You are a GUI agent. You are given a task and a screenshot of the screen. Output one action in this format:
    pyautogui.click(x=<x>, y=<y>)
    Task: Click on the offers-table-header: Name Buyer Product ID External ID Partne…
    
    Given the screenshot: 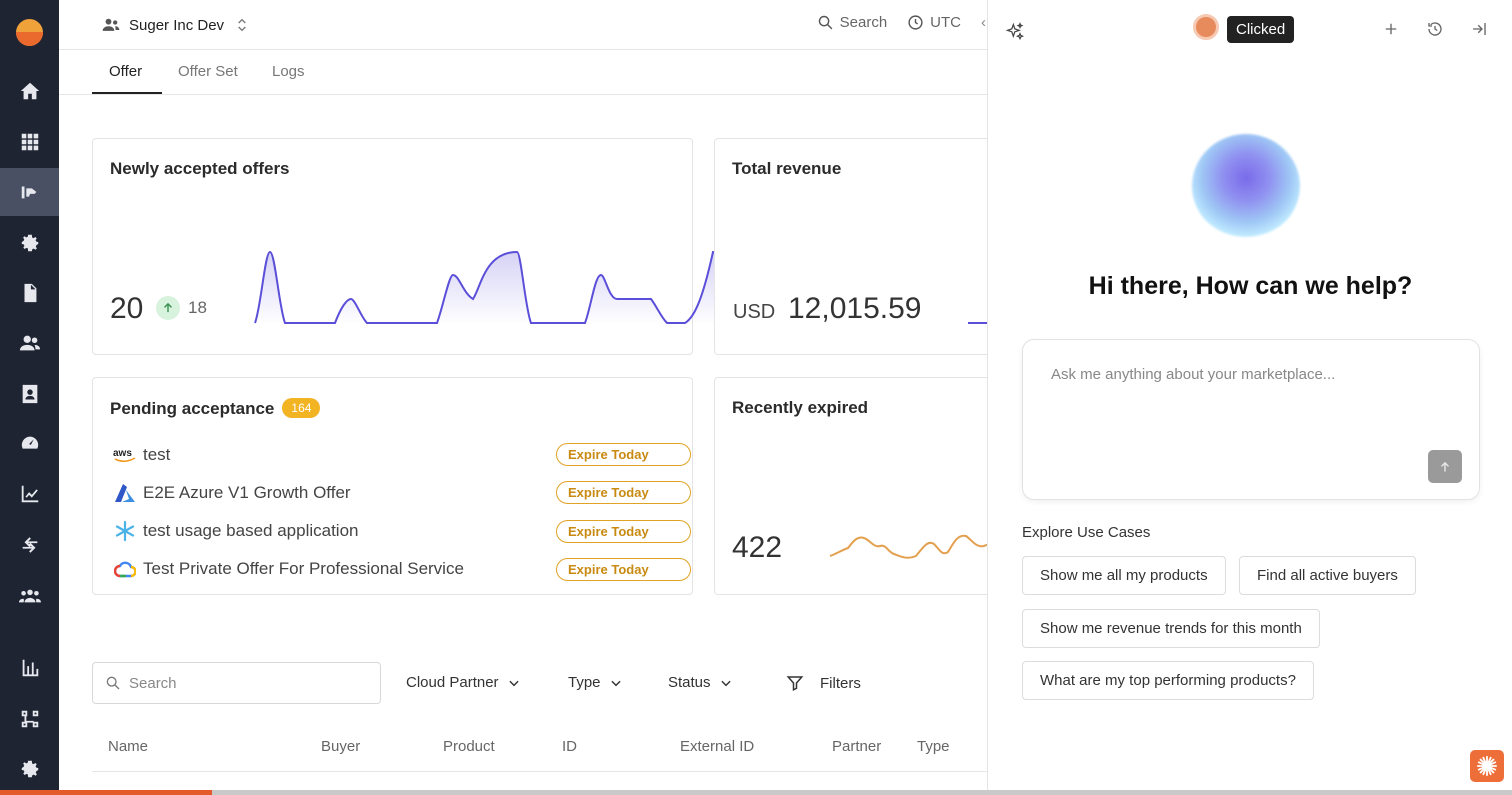 What is the action you would take?
    pyautogui.click(x=539, y=747)
    